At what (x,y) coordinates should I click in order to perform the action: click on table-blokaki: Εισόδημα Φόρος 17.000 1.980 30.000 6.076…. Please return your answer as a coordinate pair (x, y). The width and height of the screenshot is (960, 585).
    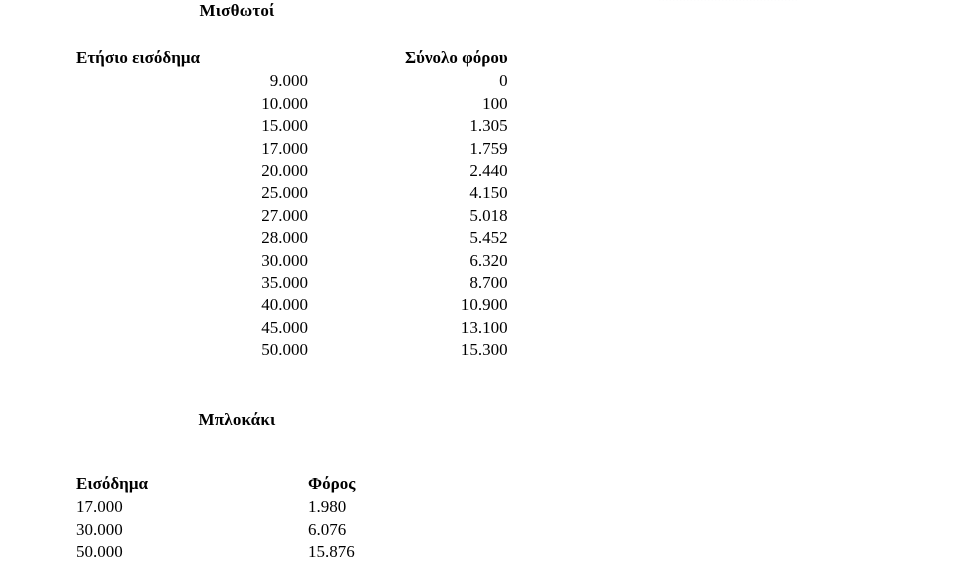
    Looking at the image, I should click on (237, 518).